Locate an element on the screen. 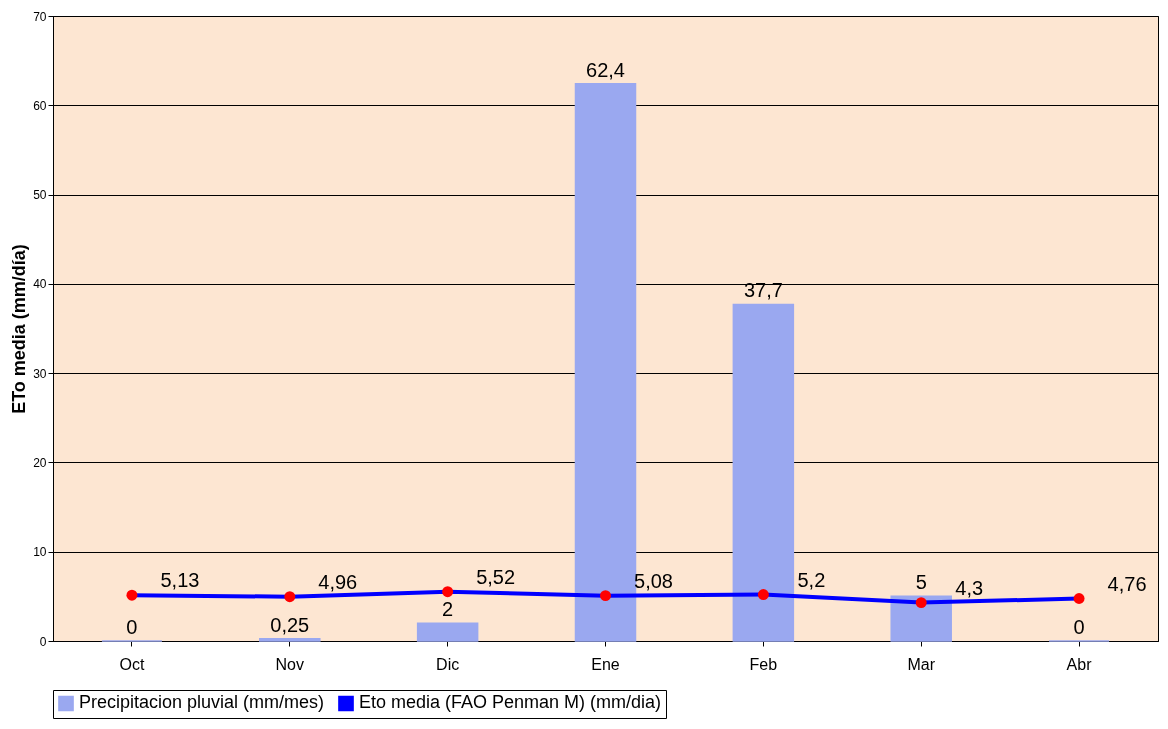  x-tick-label: Ene is located at coordinates (605, 664).